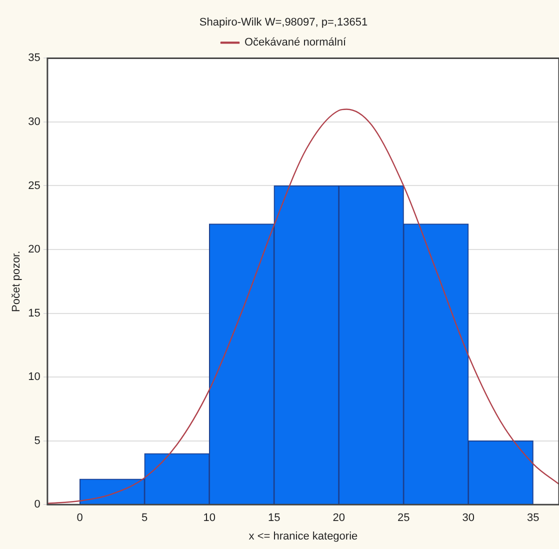 Image resolution: width=559 pixels, height=549 pixels. What do you see at coordinates (468, 518) in the screenshot?
I see `x-tick-label: 30` at bounding box center [468, 518].